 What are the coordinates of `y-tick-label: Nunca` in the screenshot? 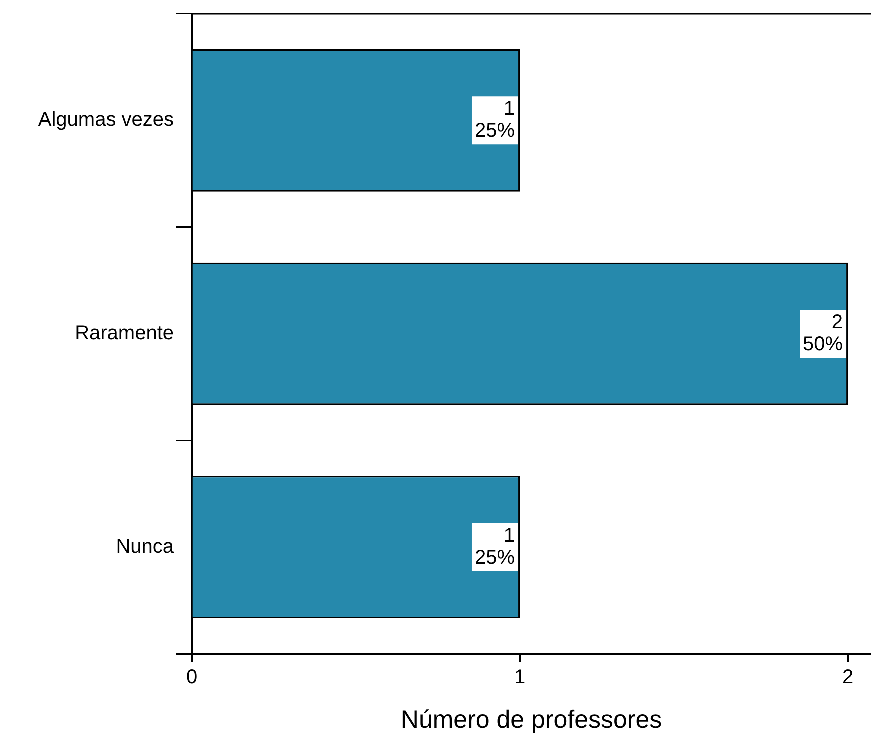 It's located at (145, 547).